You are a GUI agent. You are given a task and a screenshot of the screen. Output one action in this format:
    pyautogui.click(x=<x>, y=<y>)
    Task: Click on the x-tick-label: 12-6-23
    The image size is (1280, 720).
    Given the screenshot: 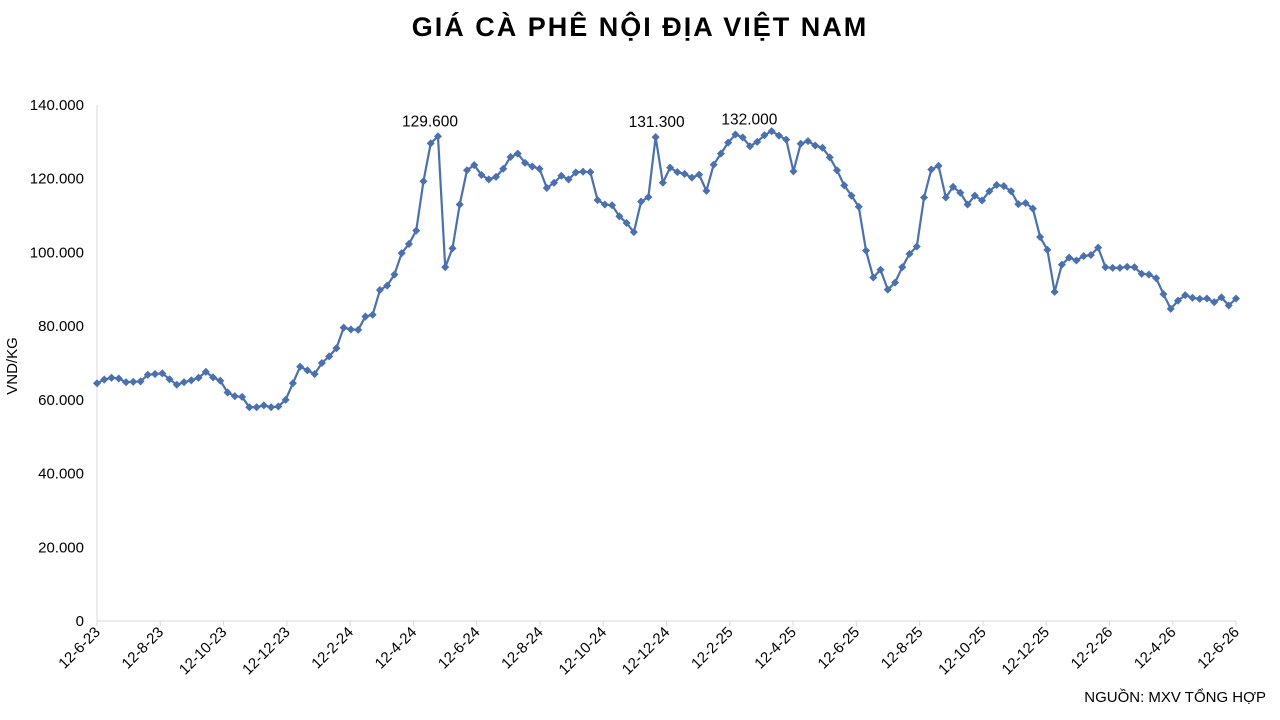 What is the action you would take?
    pyautogui.click(x=79, y=648)
    